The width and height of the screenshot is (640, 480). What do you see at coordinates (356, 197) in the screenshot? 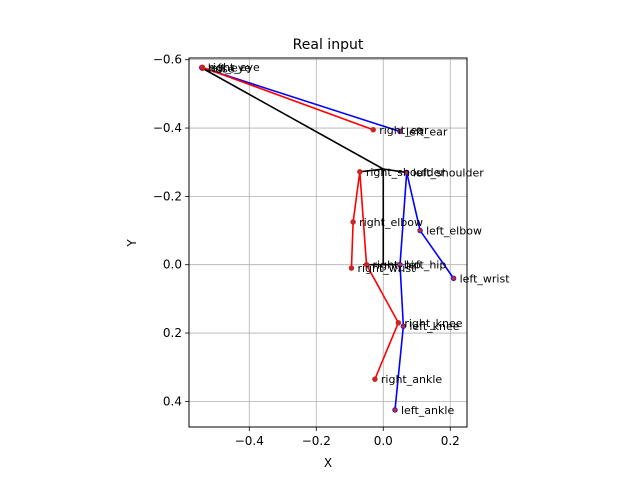
I see `segment-right_shoulder-right_elbow` at bounding box center [356, 197].